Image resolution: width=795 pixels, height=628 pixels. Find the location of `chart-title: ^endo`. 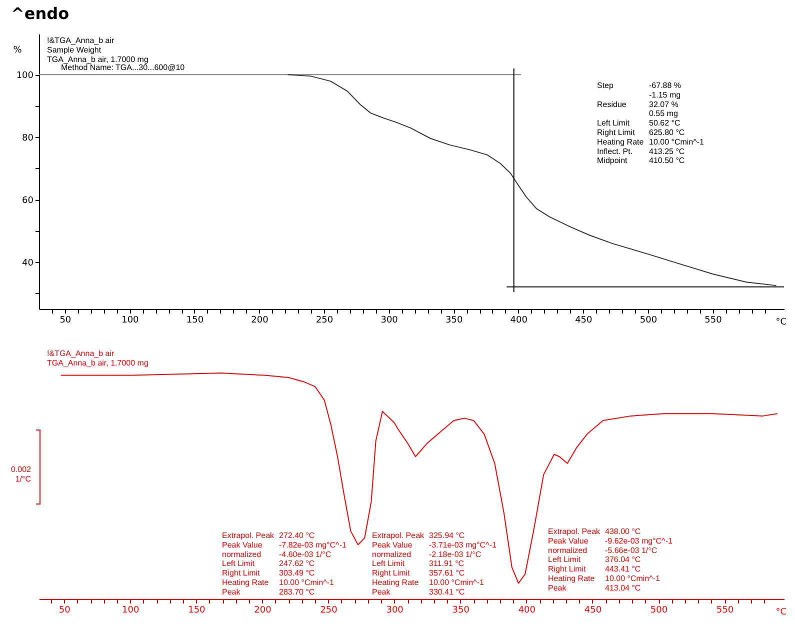

chart-title: ^endo is located at coordinates (40, 13).